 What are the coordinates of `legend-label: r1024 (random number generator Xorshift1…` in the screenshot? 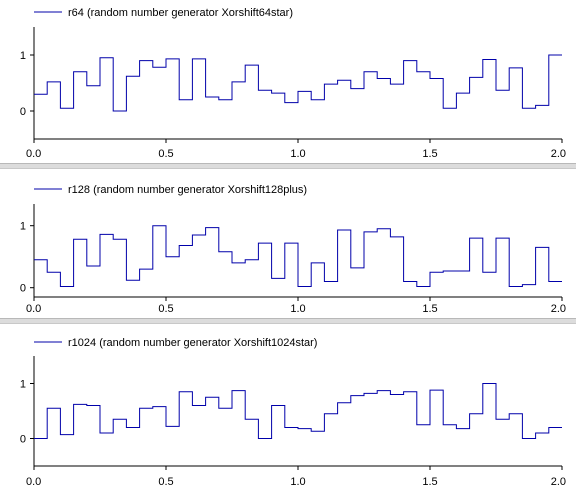 It's located at (192, 343).